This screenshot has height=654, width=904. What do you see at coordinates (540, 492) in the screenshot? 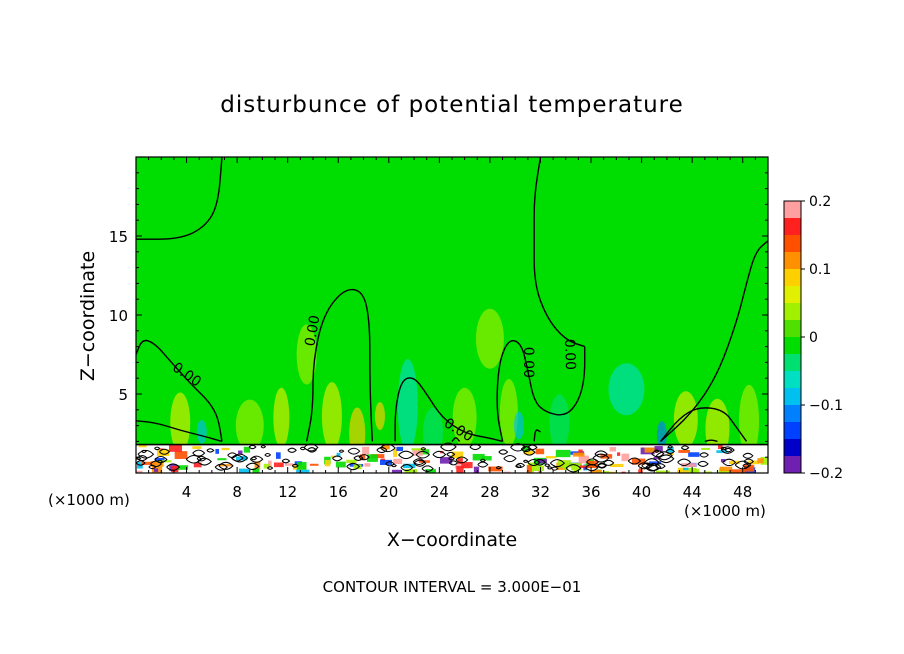
I see `x-tick-label: 32` at bounding box center [540, 492].